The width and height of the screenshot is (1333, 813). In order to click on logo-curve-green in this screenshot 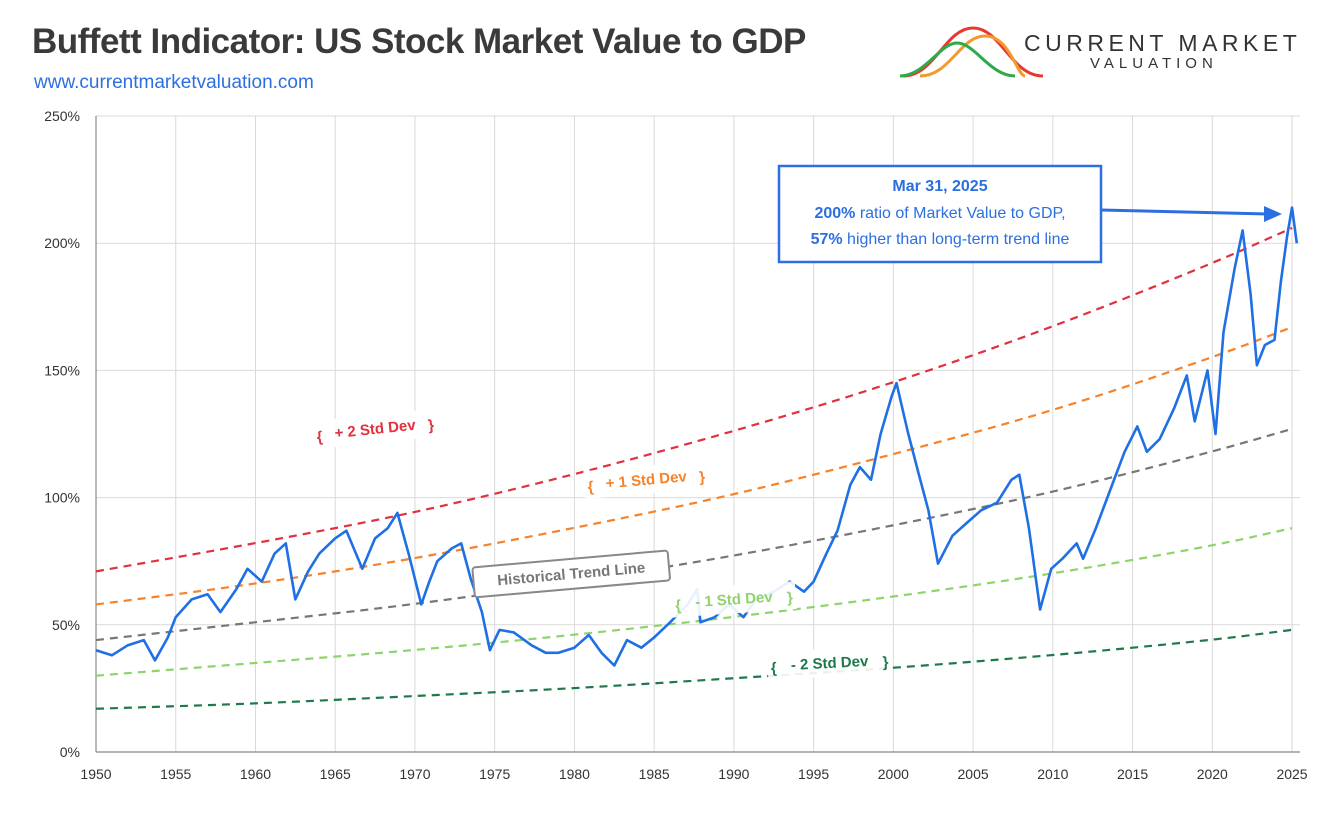, I will do `click(957, 59)`.